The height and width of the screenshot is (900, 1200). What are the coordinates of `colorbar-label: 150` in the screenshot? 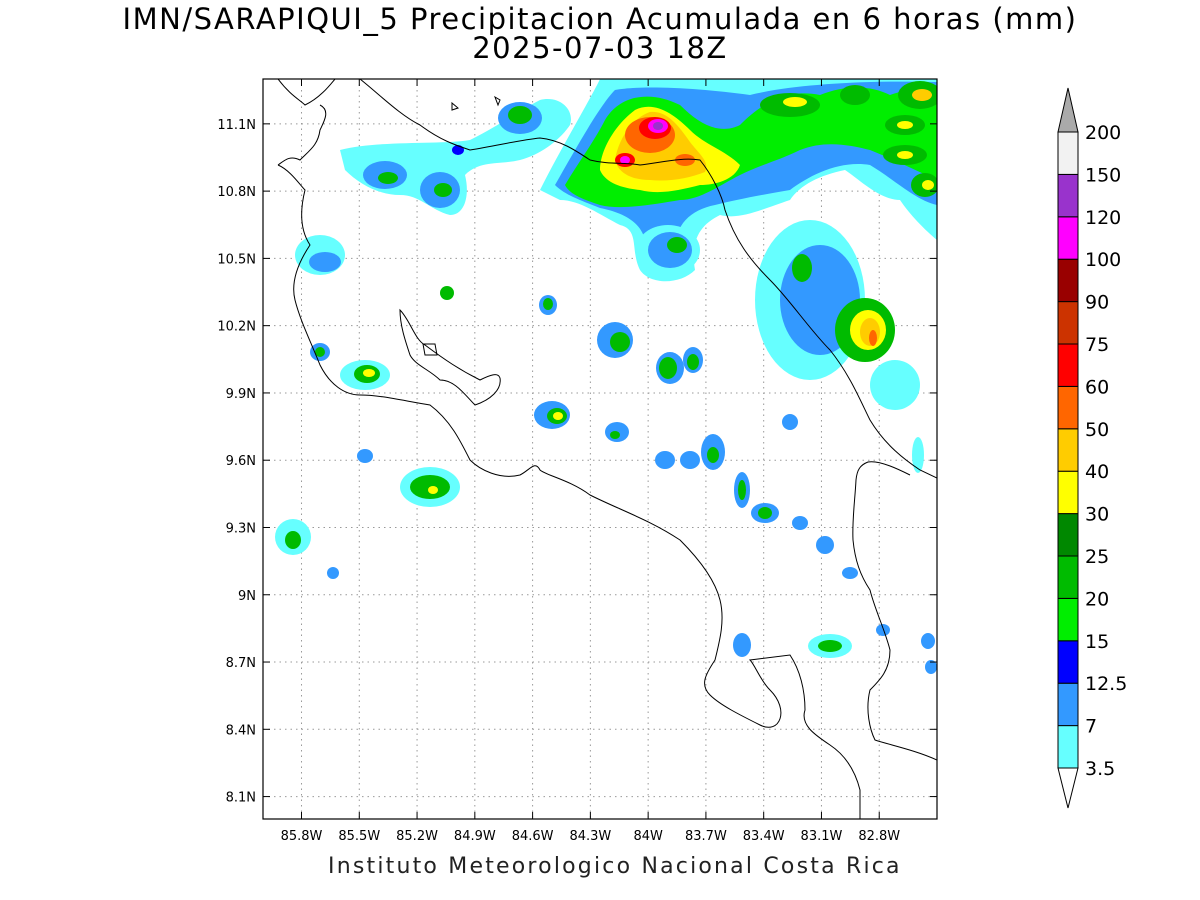 It's located at (1103, 175).